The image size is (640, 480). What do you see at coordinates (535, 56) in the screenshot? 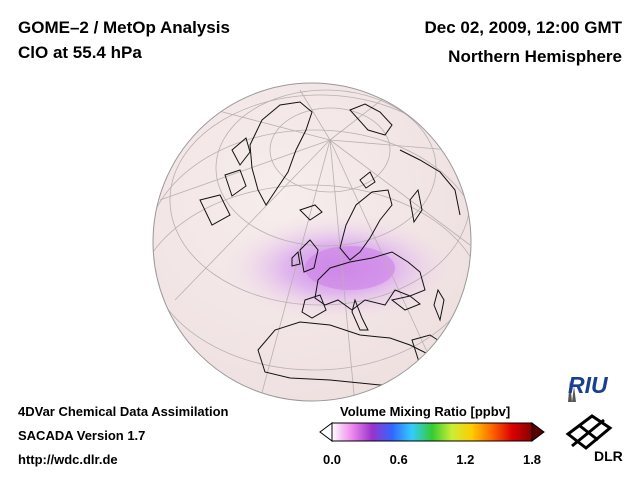
I see `region-label: Northern Hemisphere` at bounding box center [535, 56].